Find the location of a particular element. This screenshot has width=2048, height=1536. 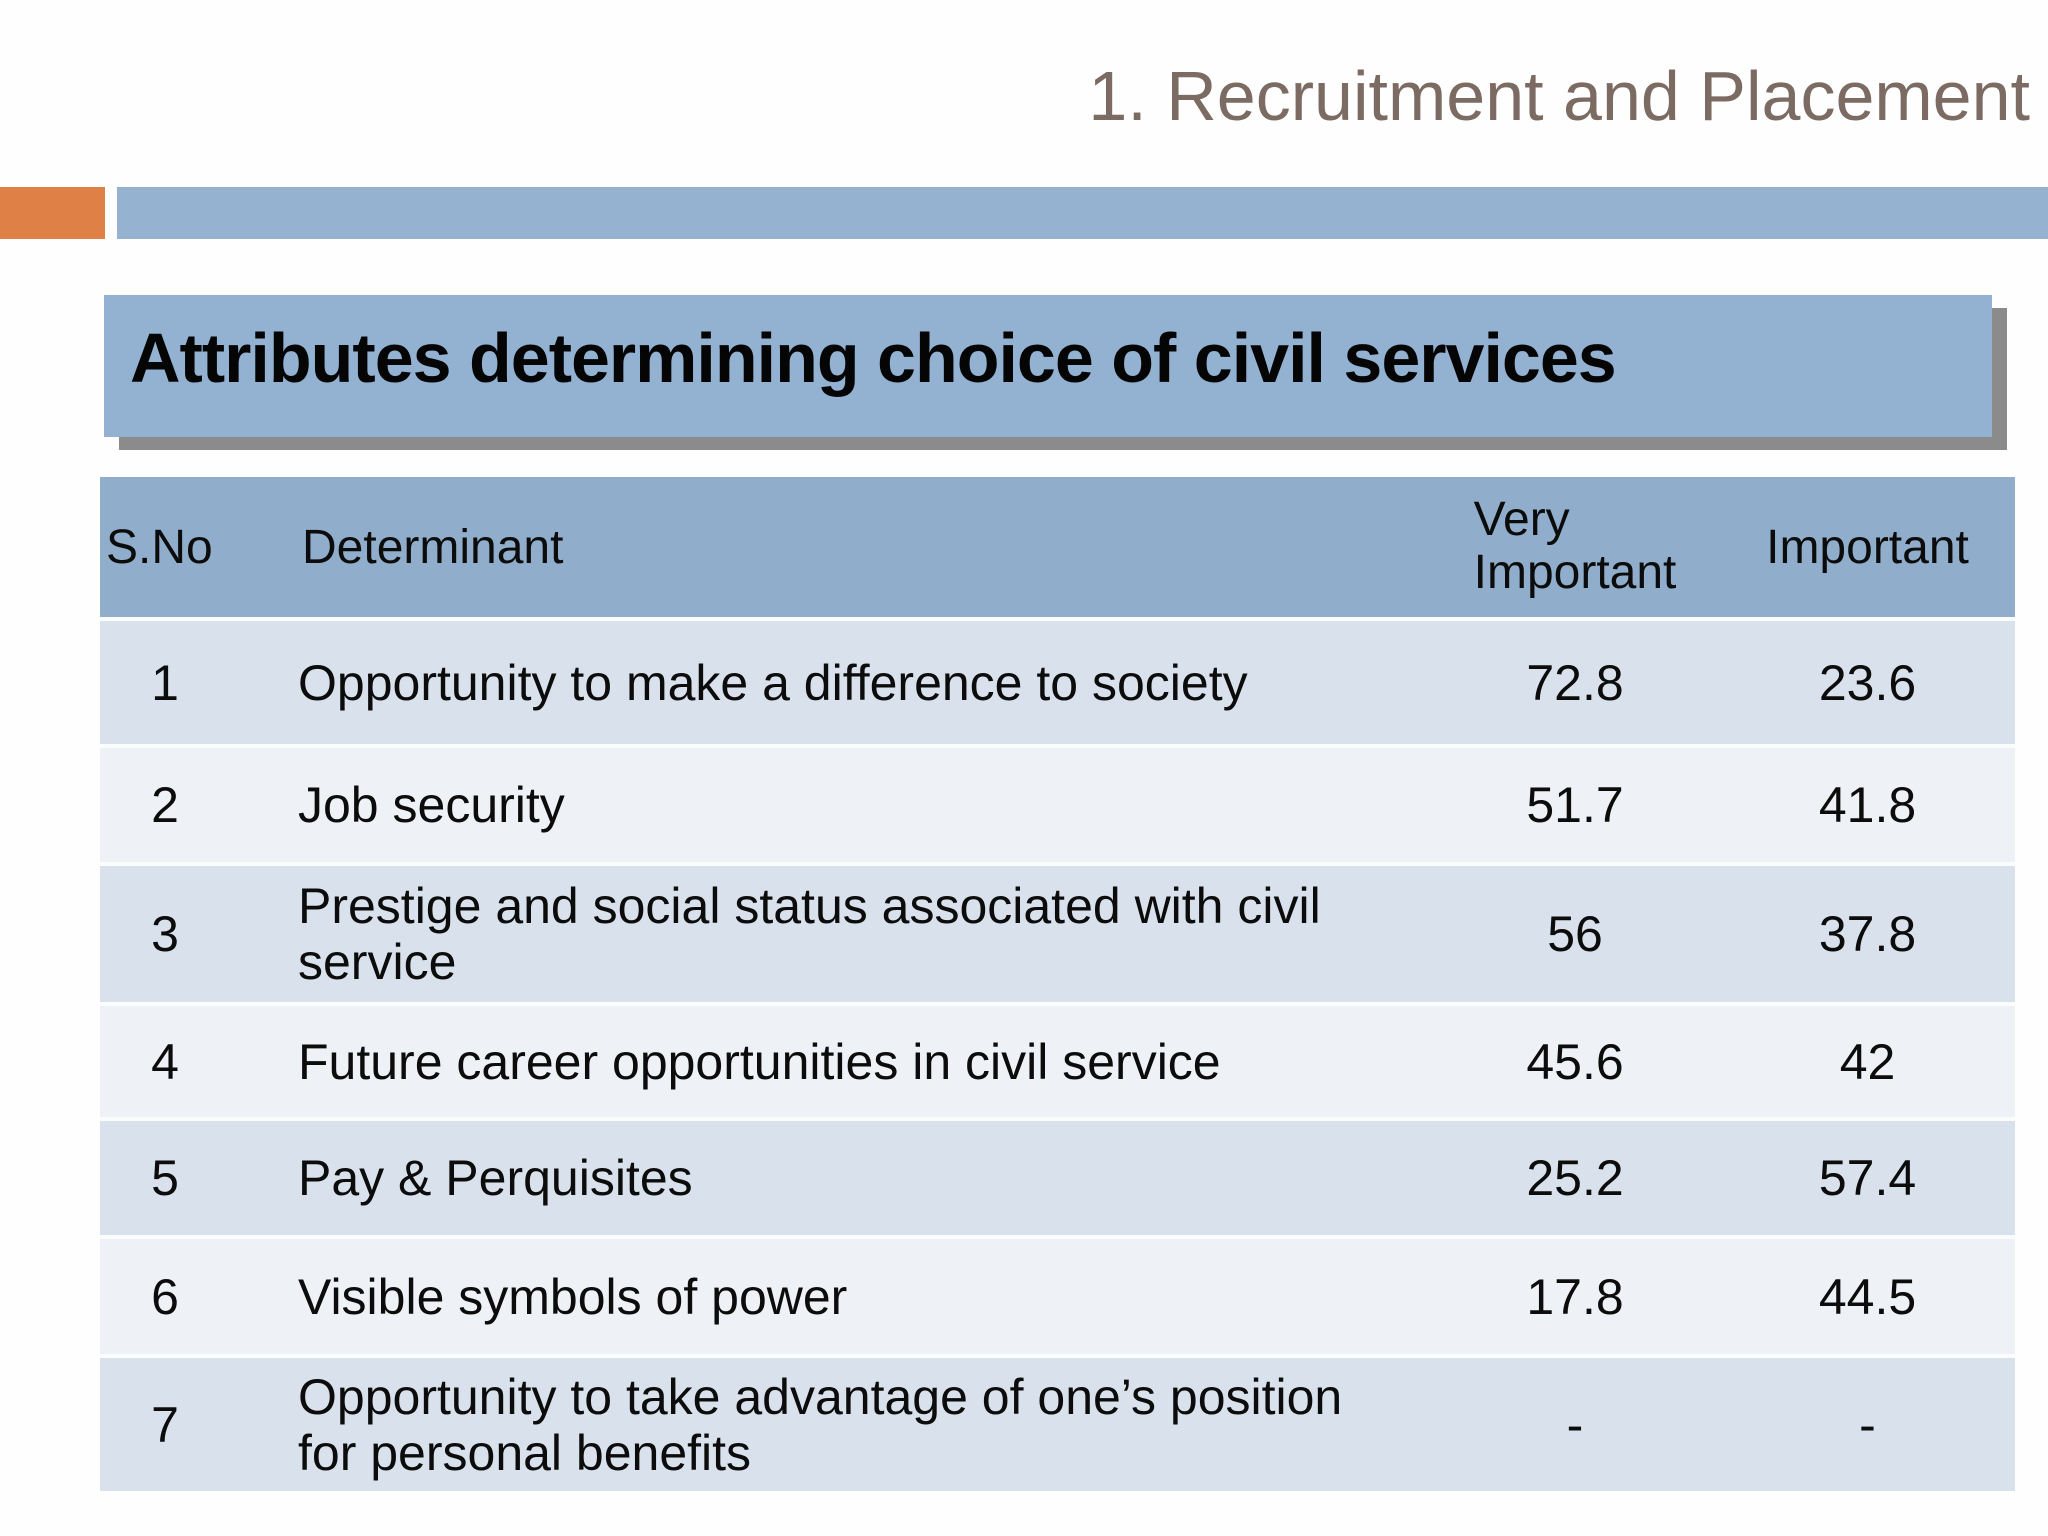

cell-sno: 7 is located at coordinates (165, 1424).